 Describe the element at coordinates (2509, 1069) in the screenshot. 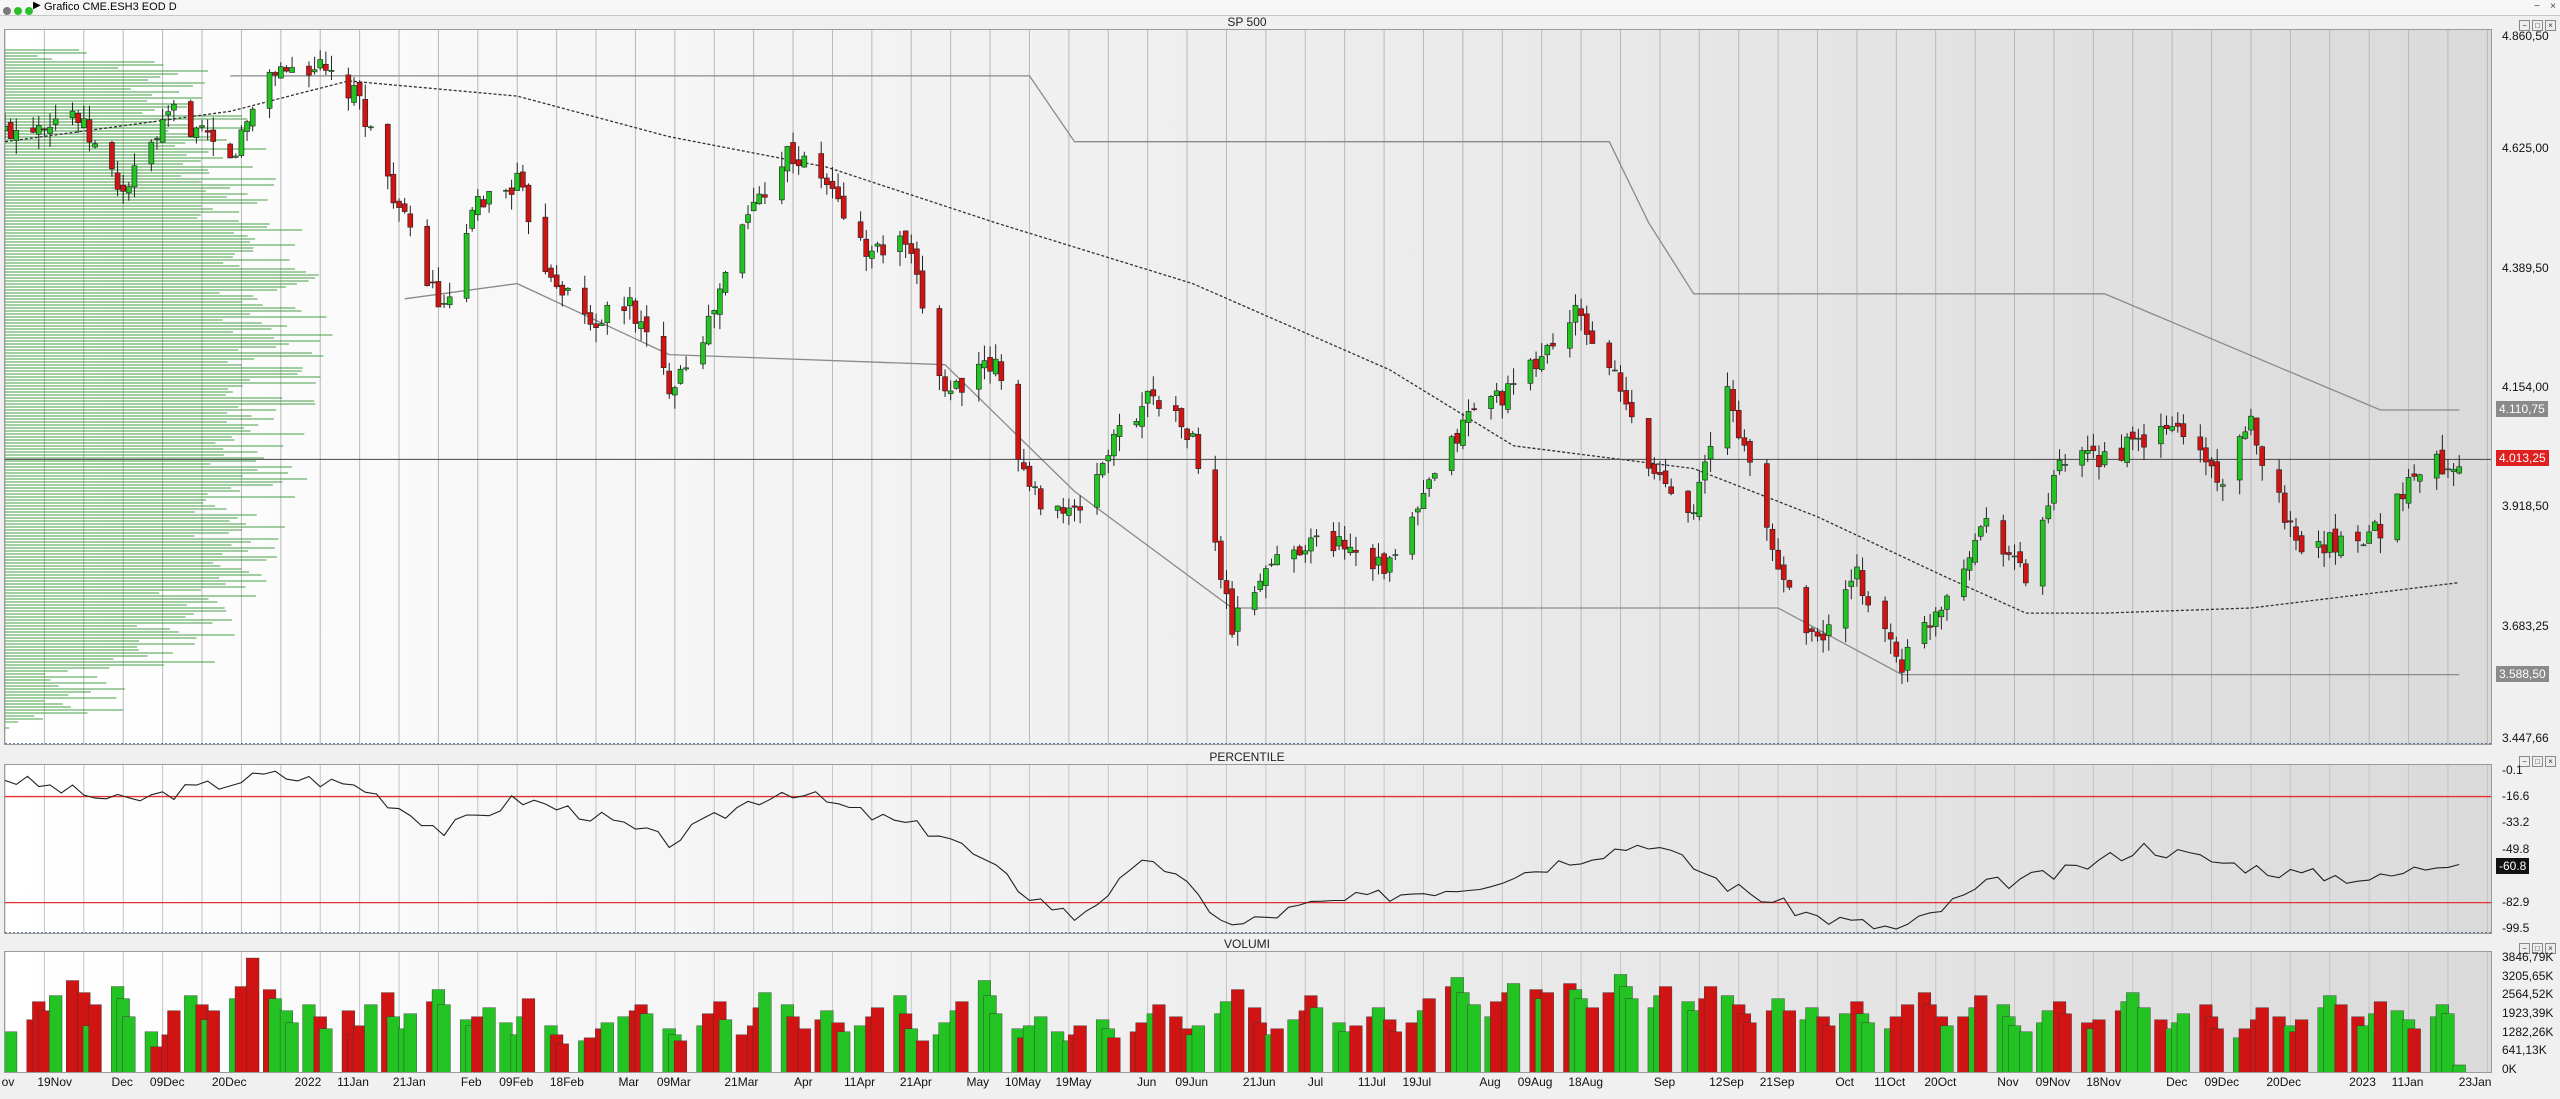

I see `volume-tick-label: 0K` at that location.